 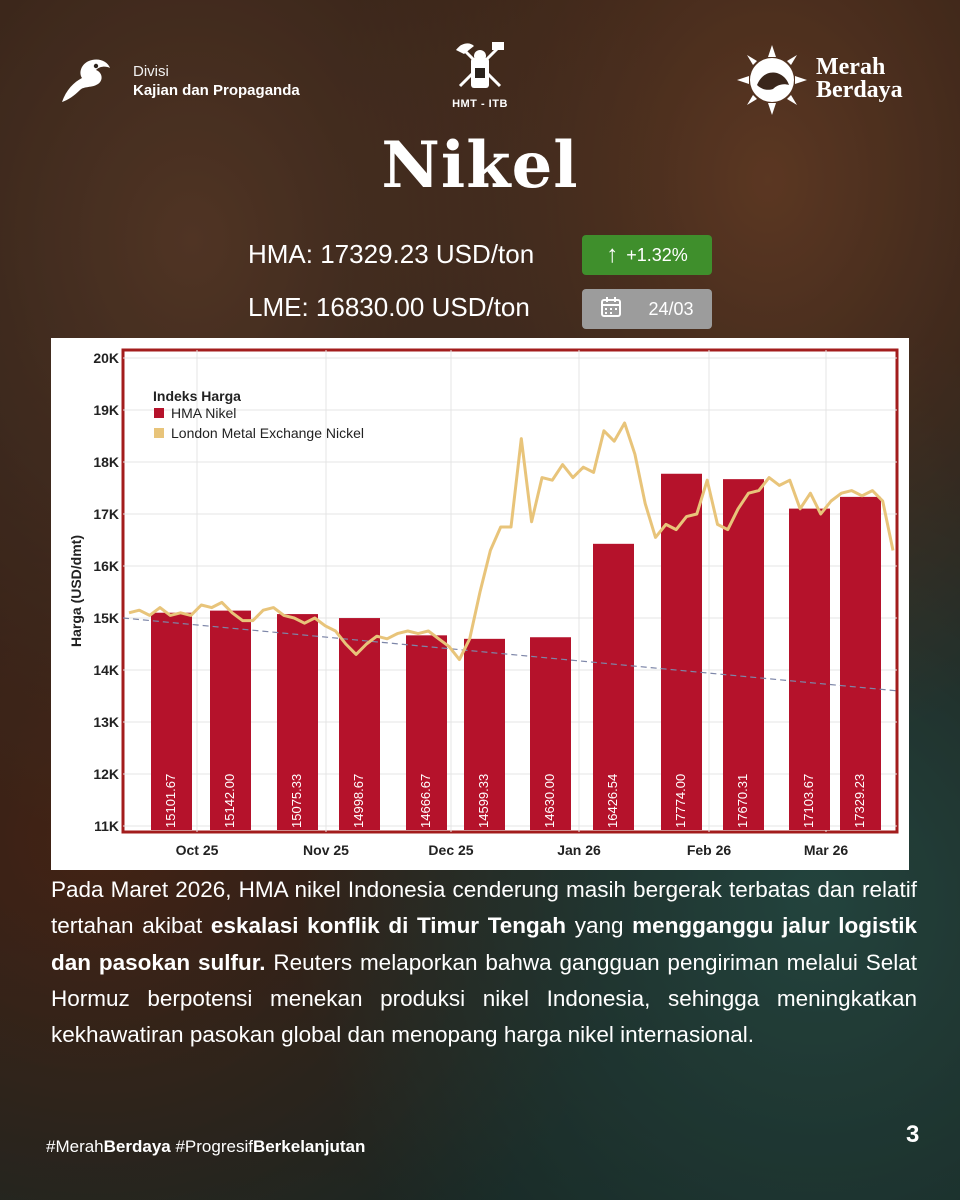 I want to click on bar-value-label: 17329.23, so click(x=859, y=801).